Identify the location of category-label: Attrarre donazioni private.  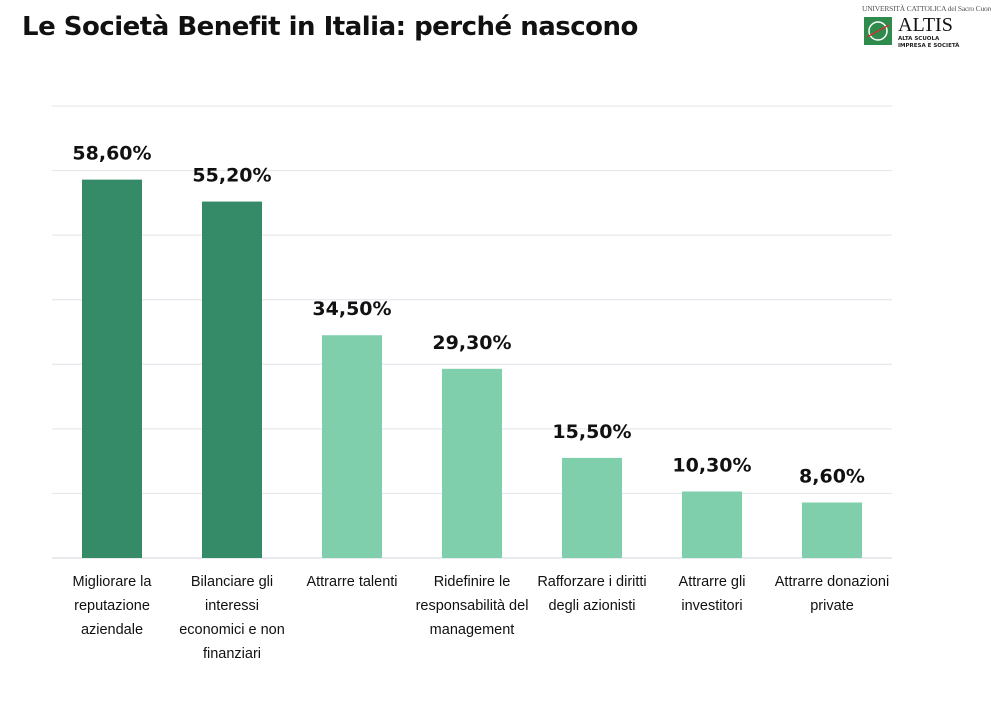
(832, 594).